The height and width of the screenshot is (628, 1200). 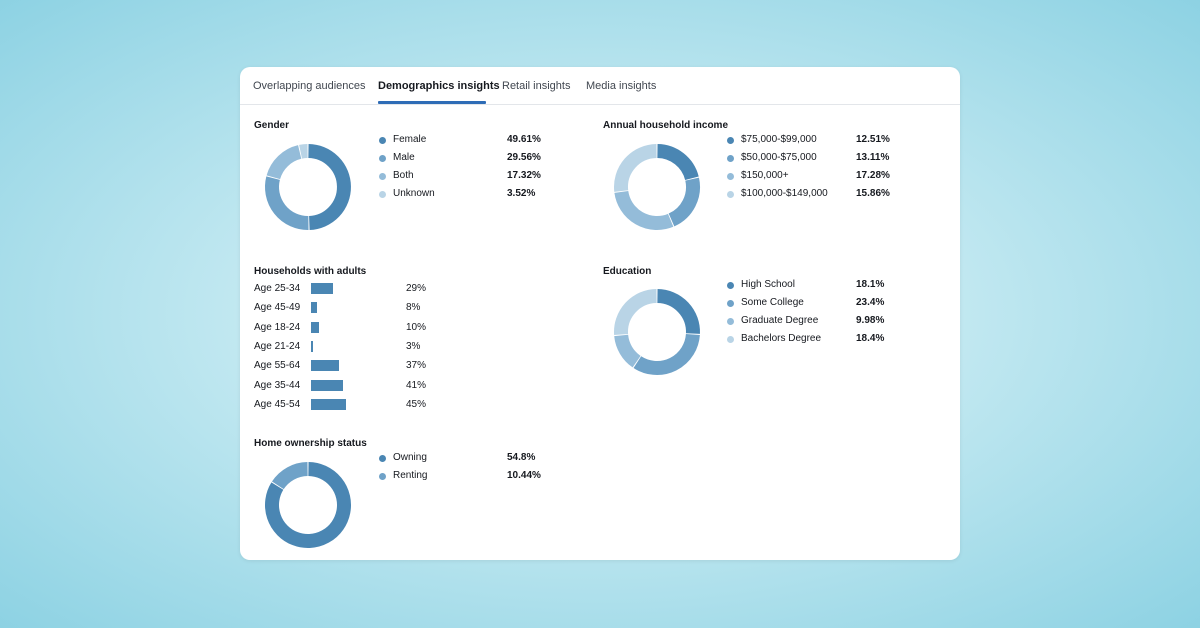 What do you see at coordinates (666, 125) in the screenshot?
I see `income-title: Annual household income` at bounding box center [666, 125].